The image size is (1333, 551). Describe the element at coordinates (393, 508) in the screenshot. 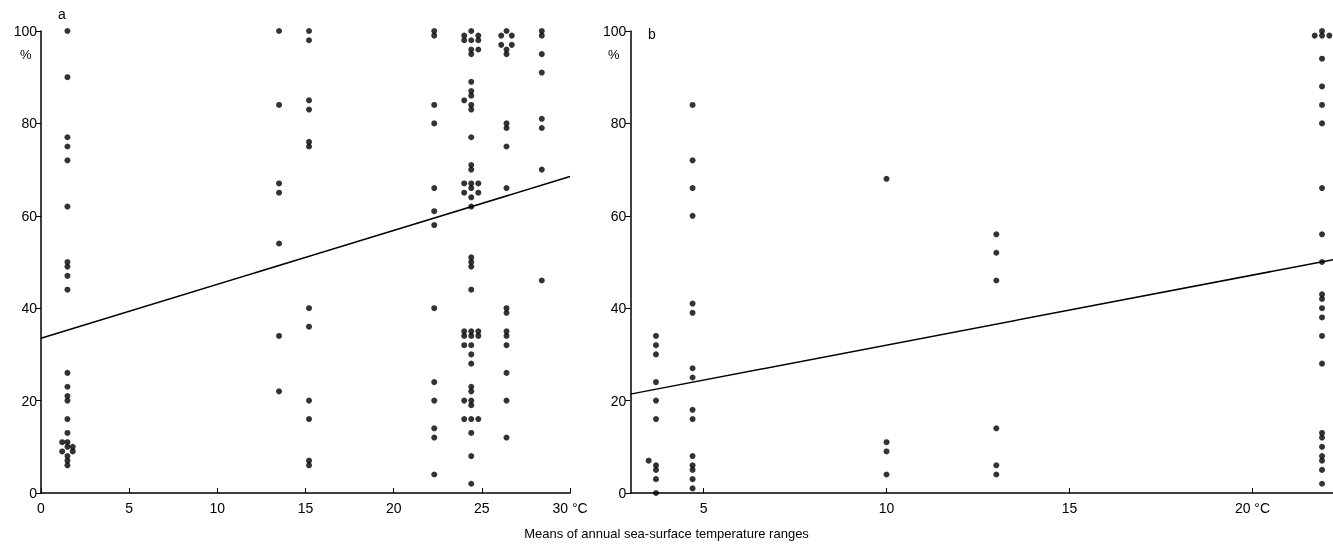

I see `x-tick-label: 20` at that location.